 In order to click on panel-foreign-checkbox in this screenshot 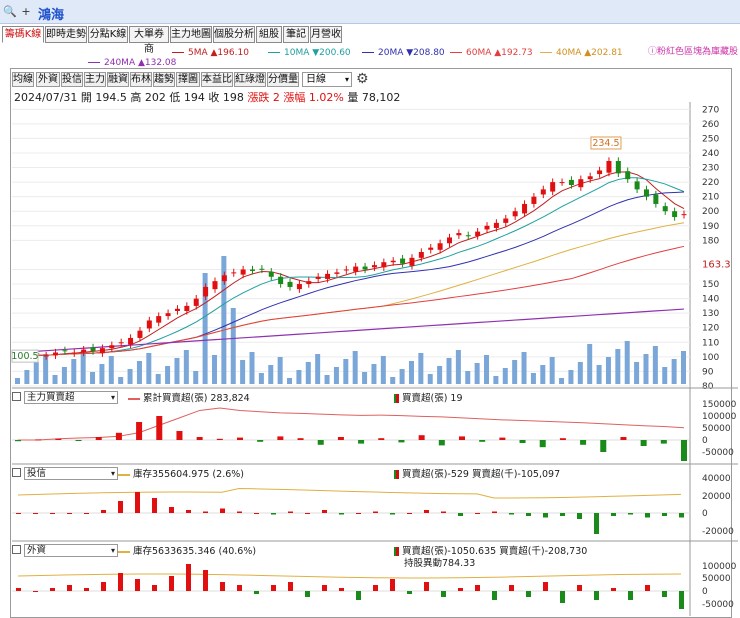, I will do `click(16, 549)`.